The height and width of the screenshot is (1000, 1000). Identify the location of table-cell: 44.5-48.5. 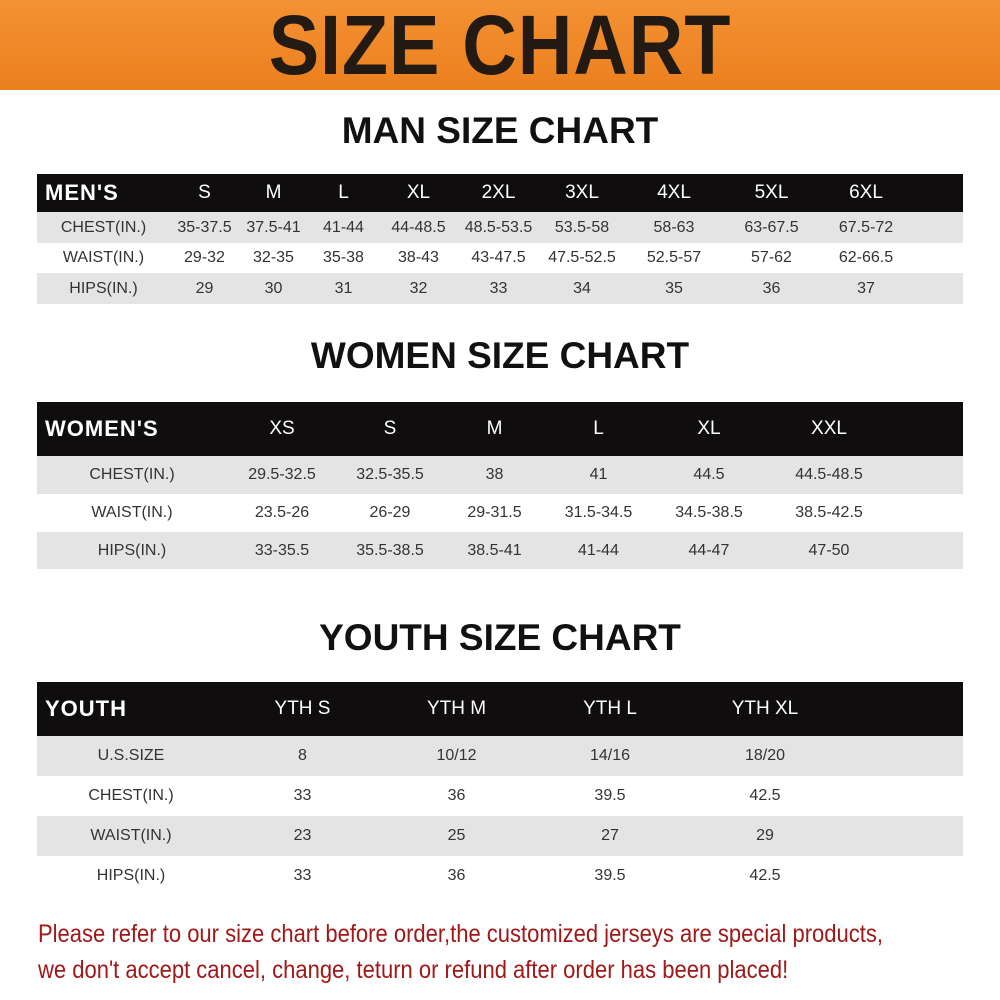
(829, 474).